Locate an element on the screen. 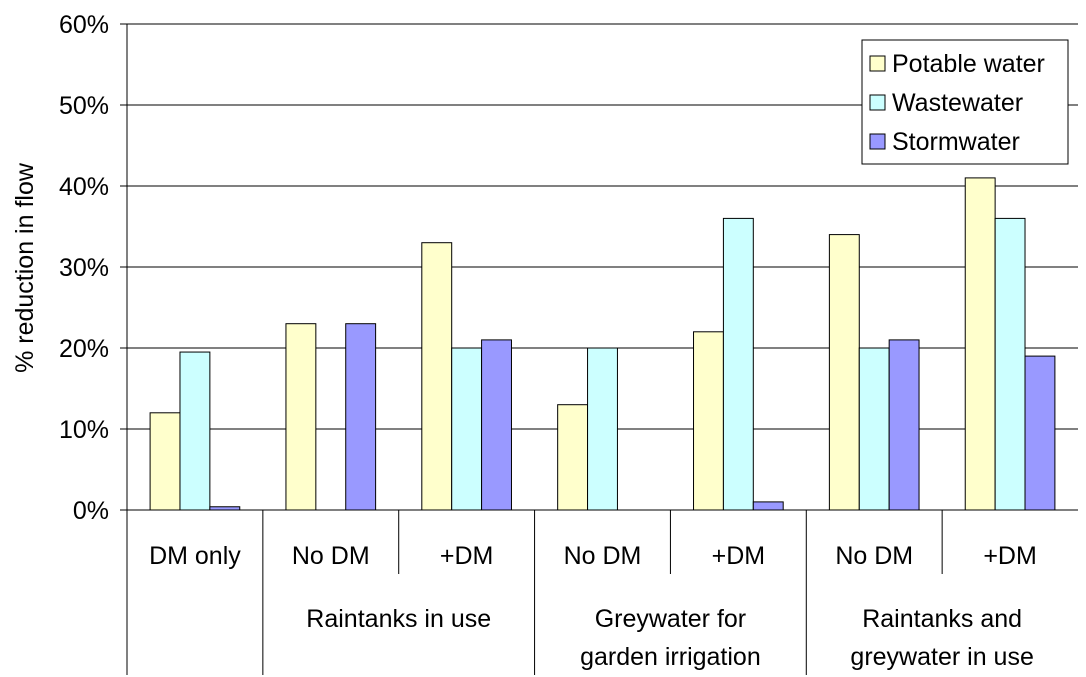  y-tick-label: 40% is located at coordinates (84, 187).